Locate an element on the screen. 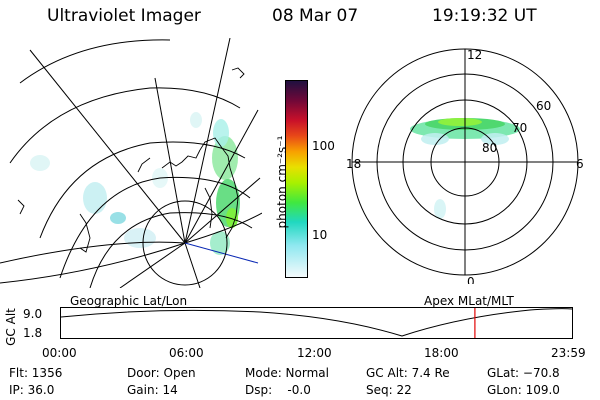 The width and height of the screenshot is (600, 400). geo-latitude: GLat: −70.8 is located at coordinates (523, 373).